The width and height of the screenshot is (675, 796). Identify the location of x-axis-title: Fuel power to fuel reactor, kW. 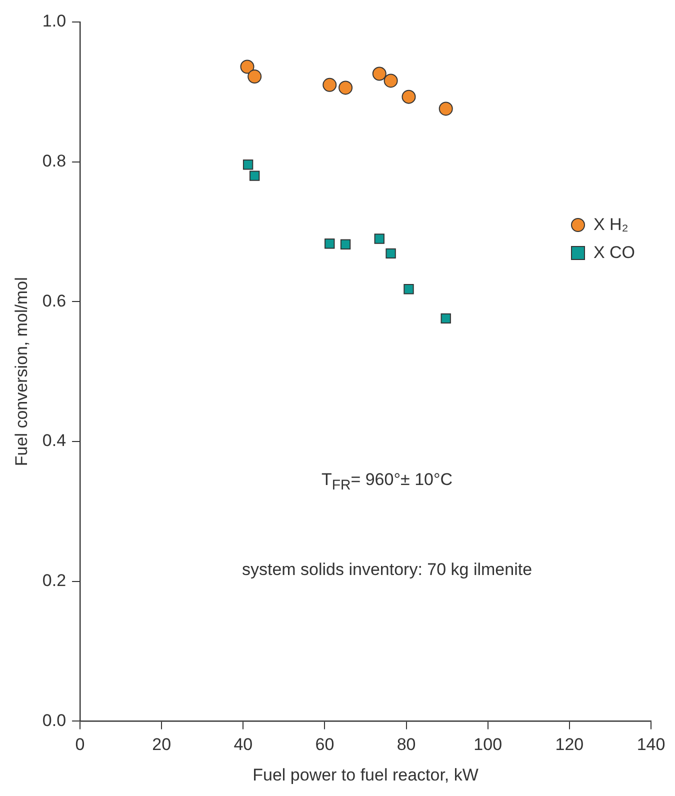
(365, 774).